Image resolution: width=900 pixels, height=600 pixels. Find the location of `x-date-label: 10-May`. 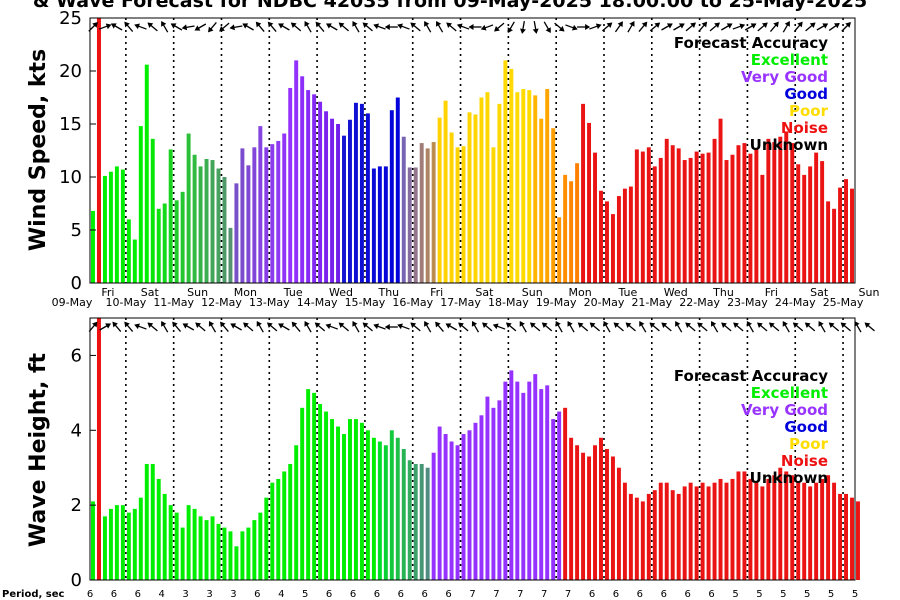

x-date-label: 10-May is located at coordinates (126, 302).